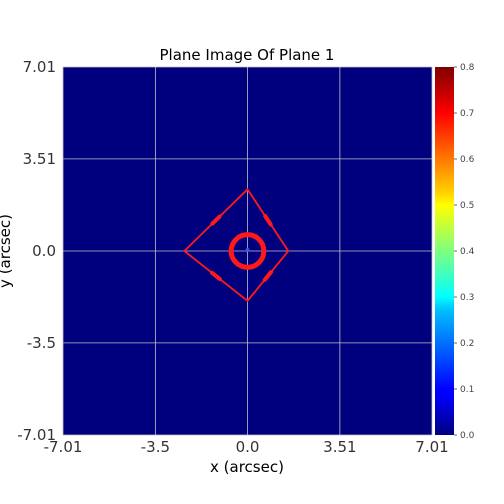 This screenshot has width=504, height=504. I want to click on colorbar, so click(444, 251).